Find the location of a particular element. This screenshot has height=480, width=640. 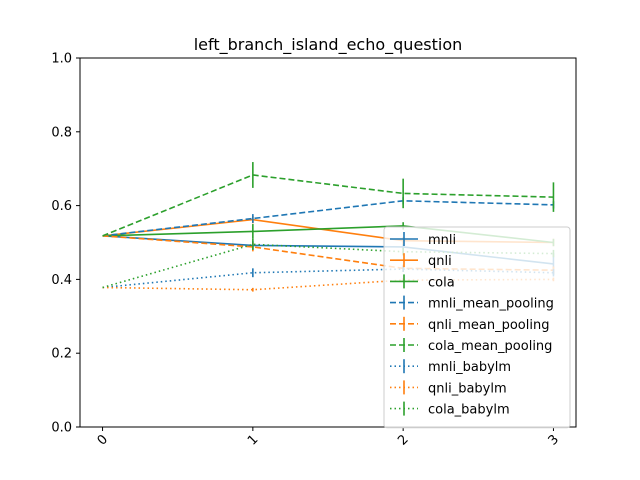

legend-label: mnli_babylm is located at coordinates (469, 367).